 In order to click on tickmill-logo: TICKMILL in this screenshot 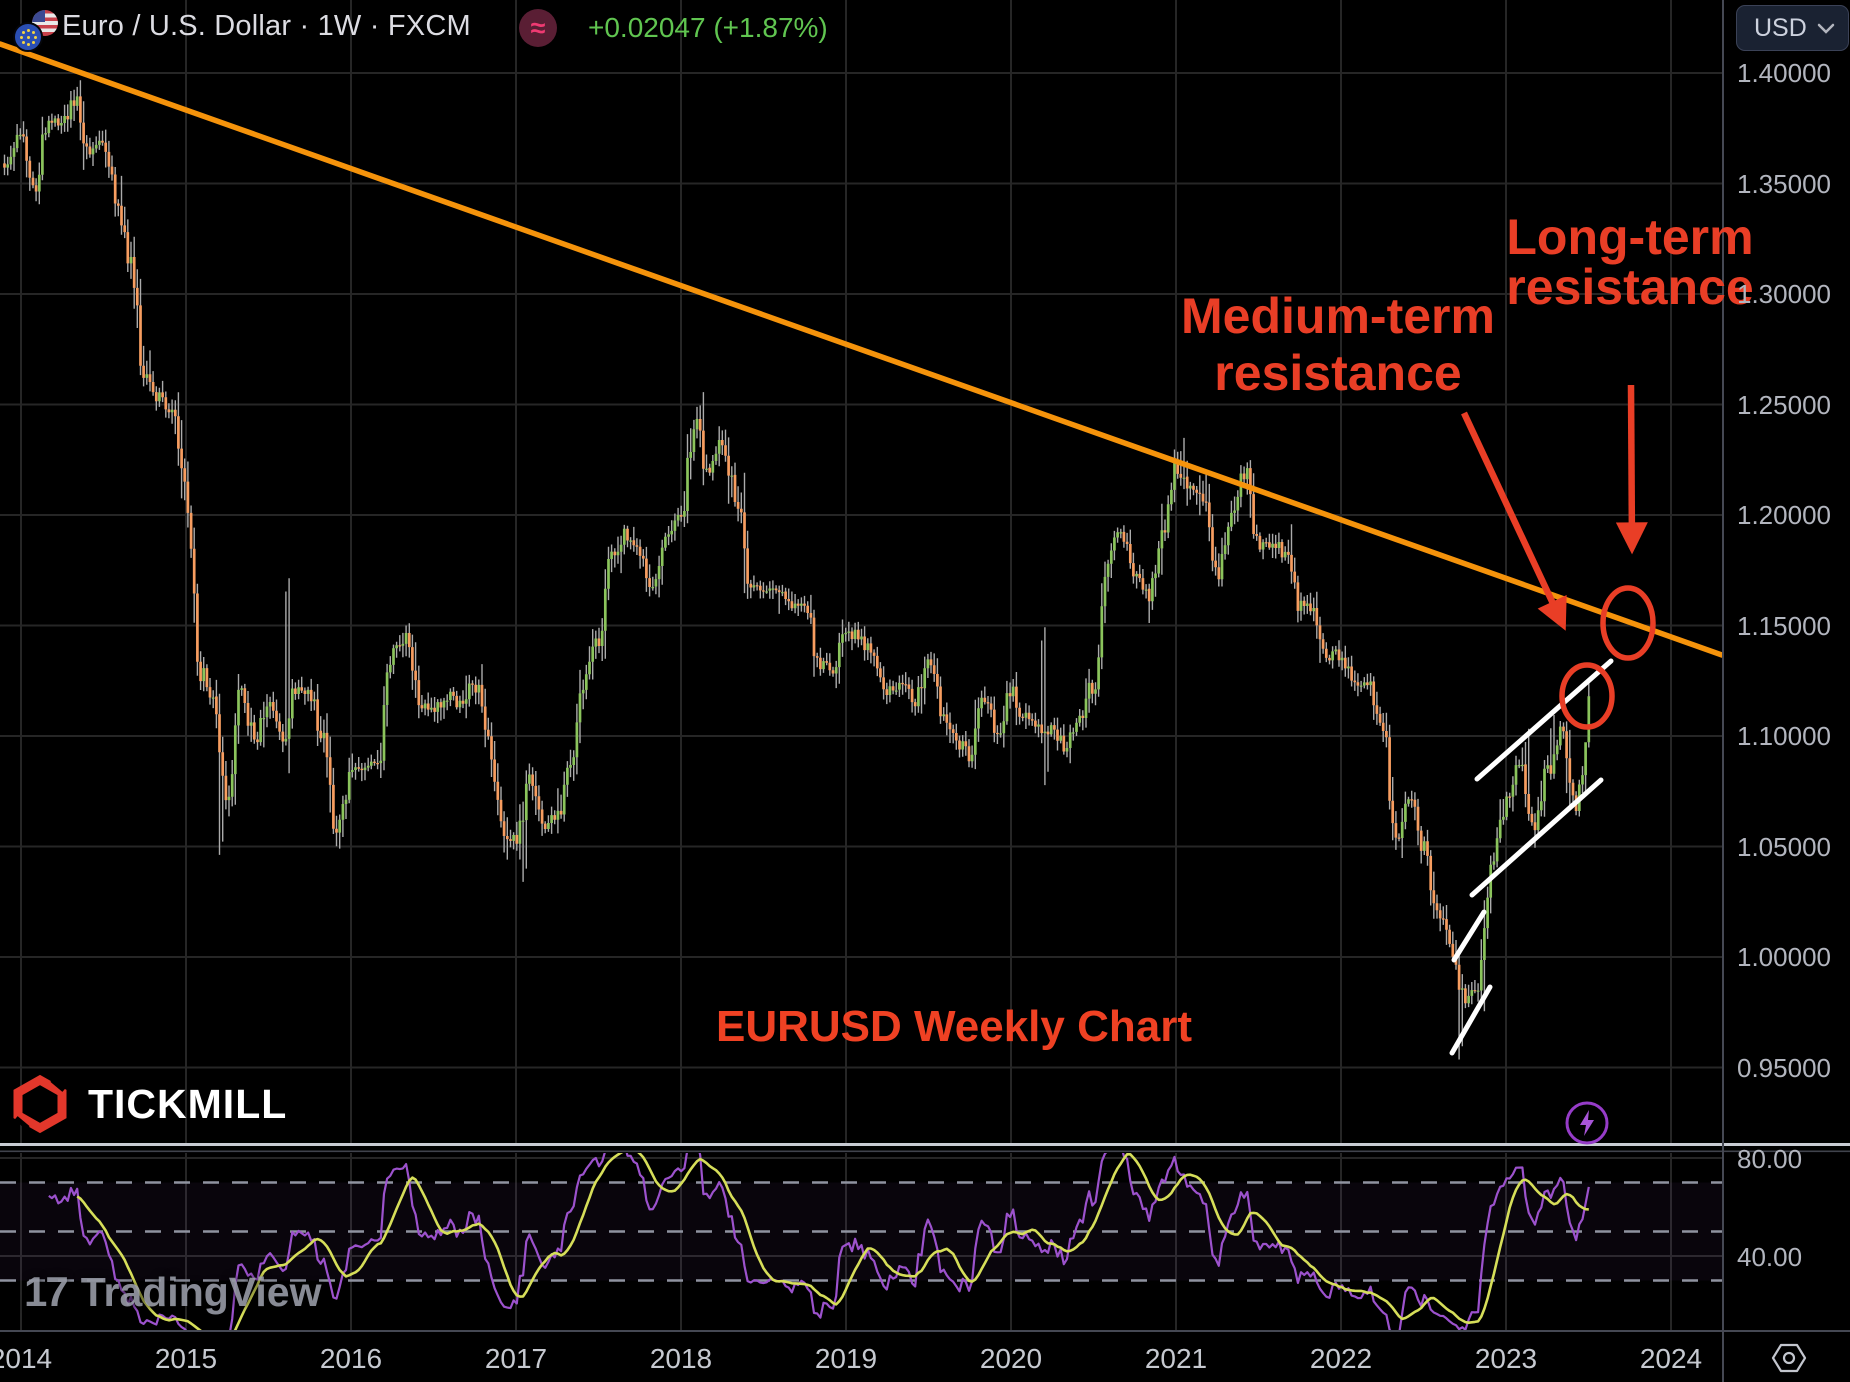, I will do `click(149, 1104)`.